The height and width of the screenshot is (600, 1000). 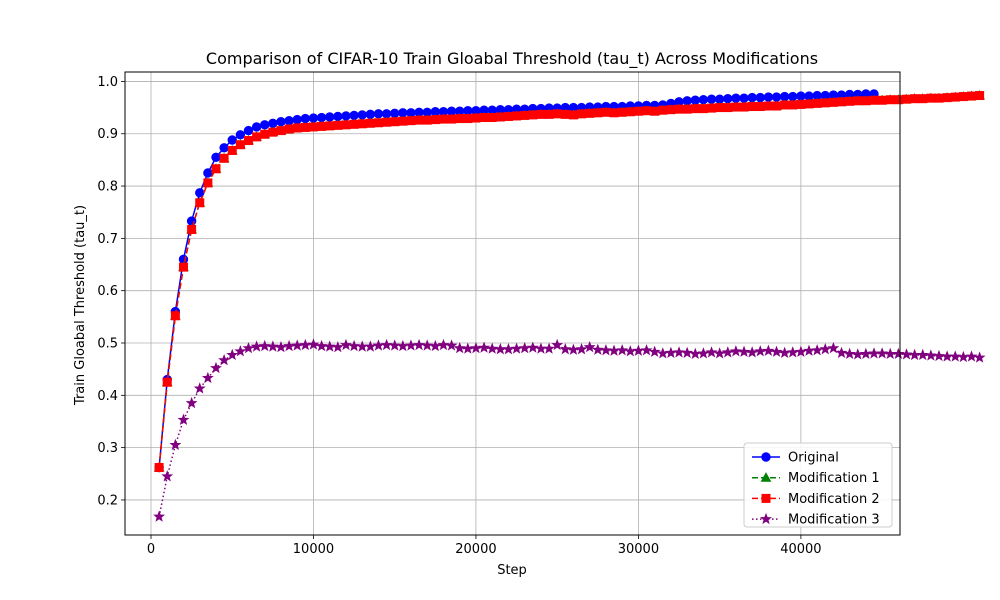 I want to click on y-axis-ticks: 0.2 0.3 0.4 0.5 0.6 0.7 0.8 0.9 1.0, so click(x=111, y=291).